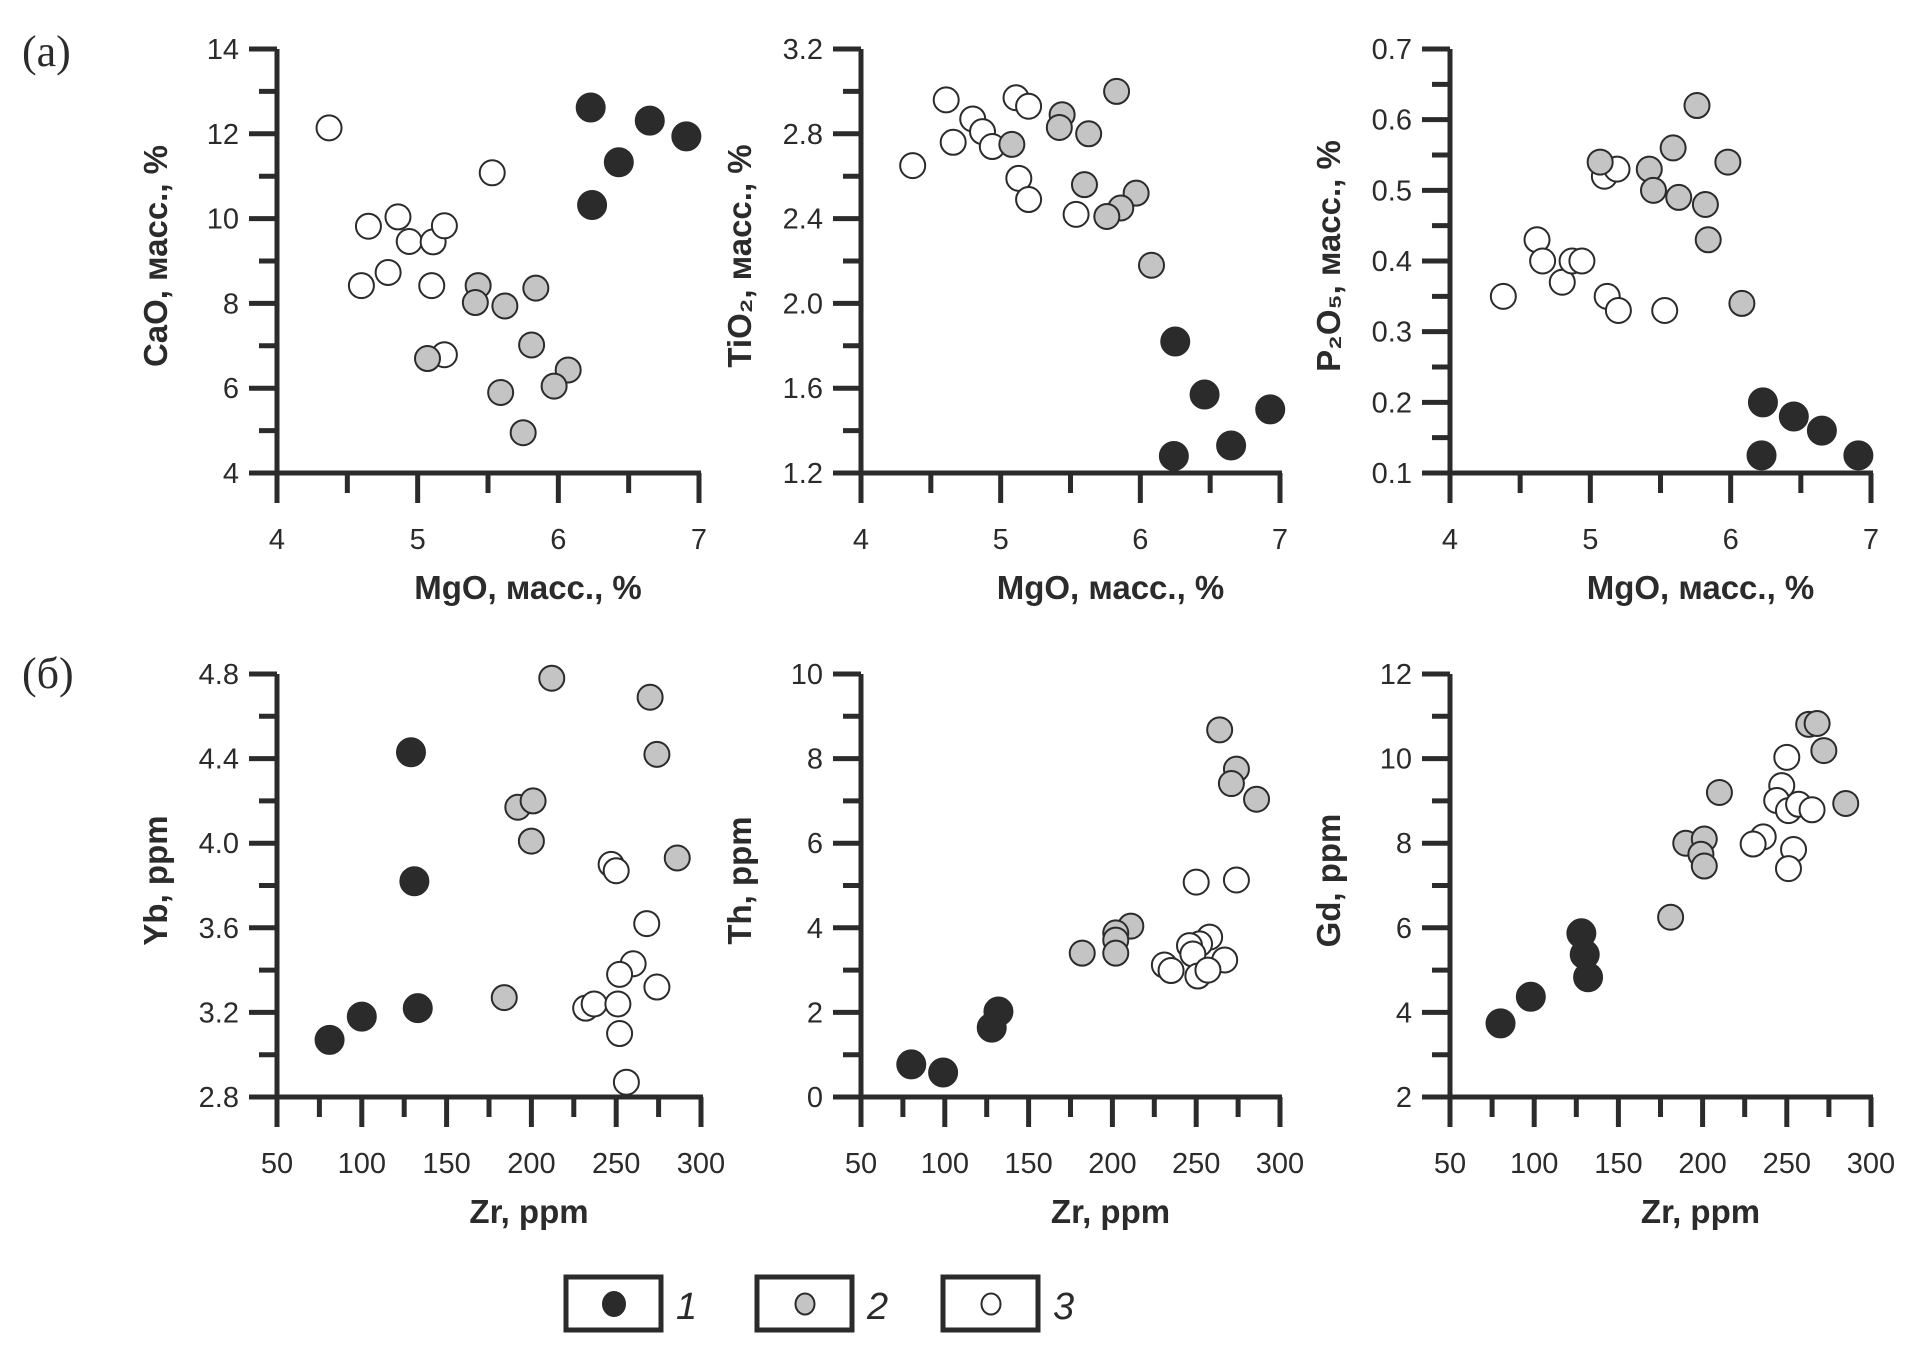  Describe the element at coordinates (528, 587) in the screenshot. I see `x-axis-title: MgO, масс., %` at that location.